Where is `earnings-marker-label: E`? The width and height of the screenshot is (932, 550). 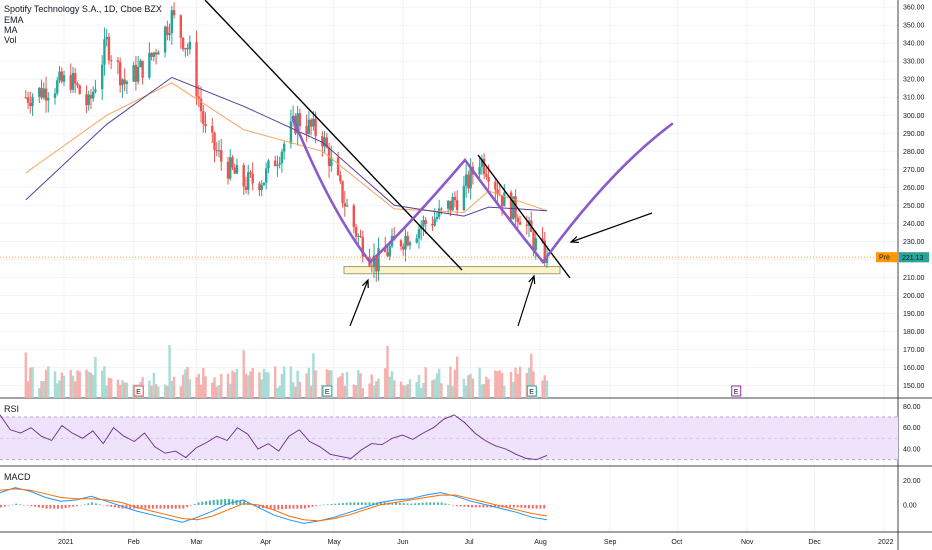 earnings-marker-label: E is located at coordinates (327, 392).